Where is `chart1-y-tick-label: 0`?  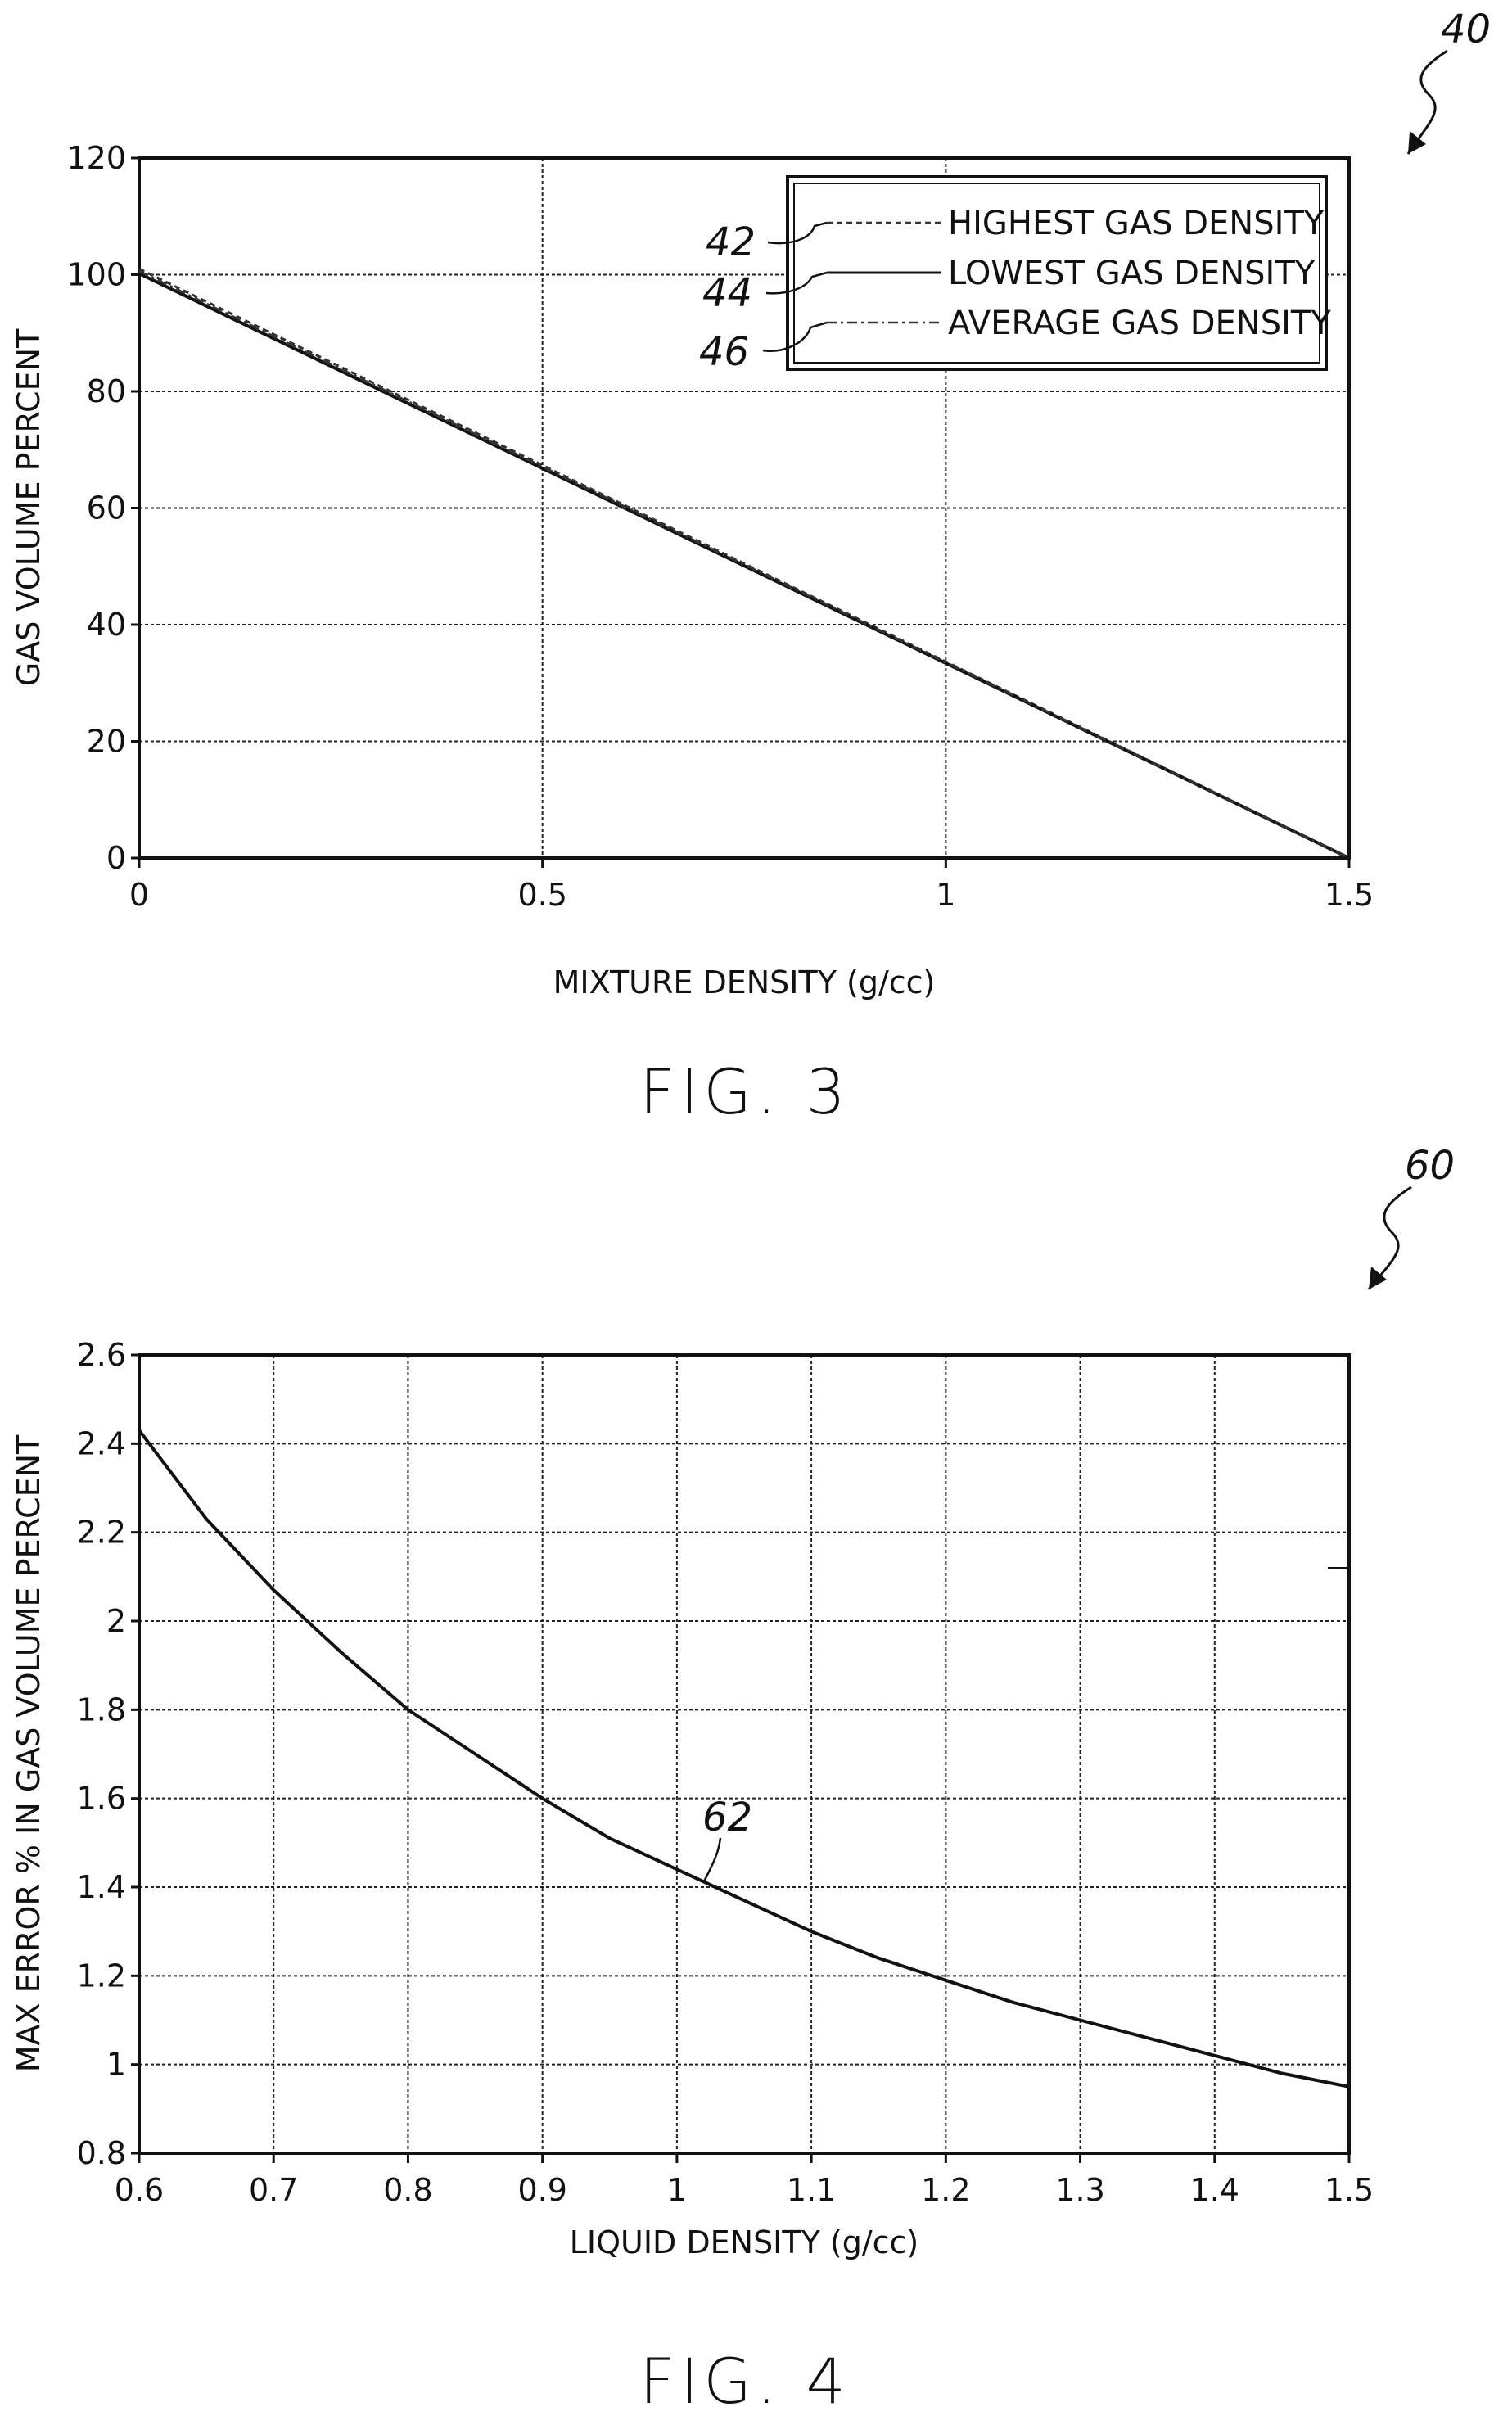
chart1-y-tick-label: 0 is located at coordinates (116, 858).